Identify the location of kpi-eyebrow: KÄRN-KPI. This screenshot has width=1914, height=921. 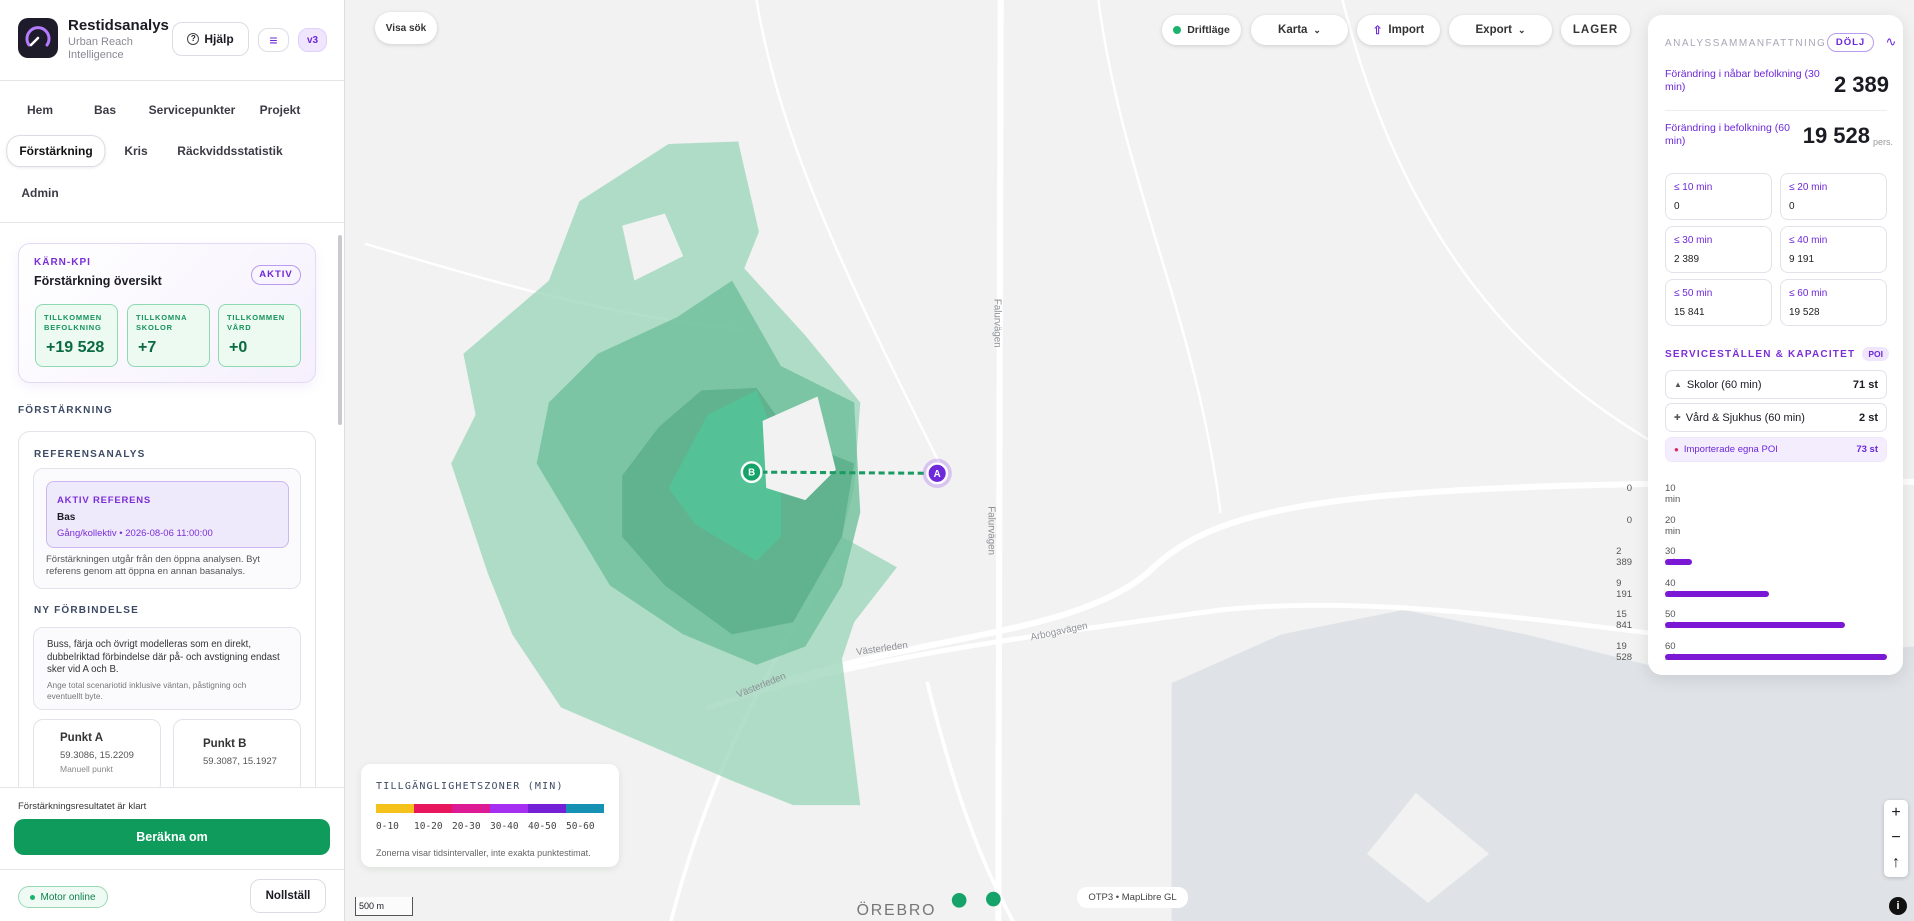
(62, 262).